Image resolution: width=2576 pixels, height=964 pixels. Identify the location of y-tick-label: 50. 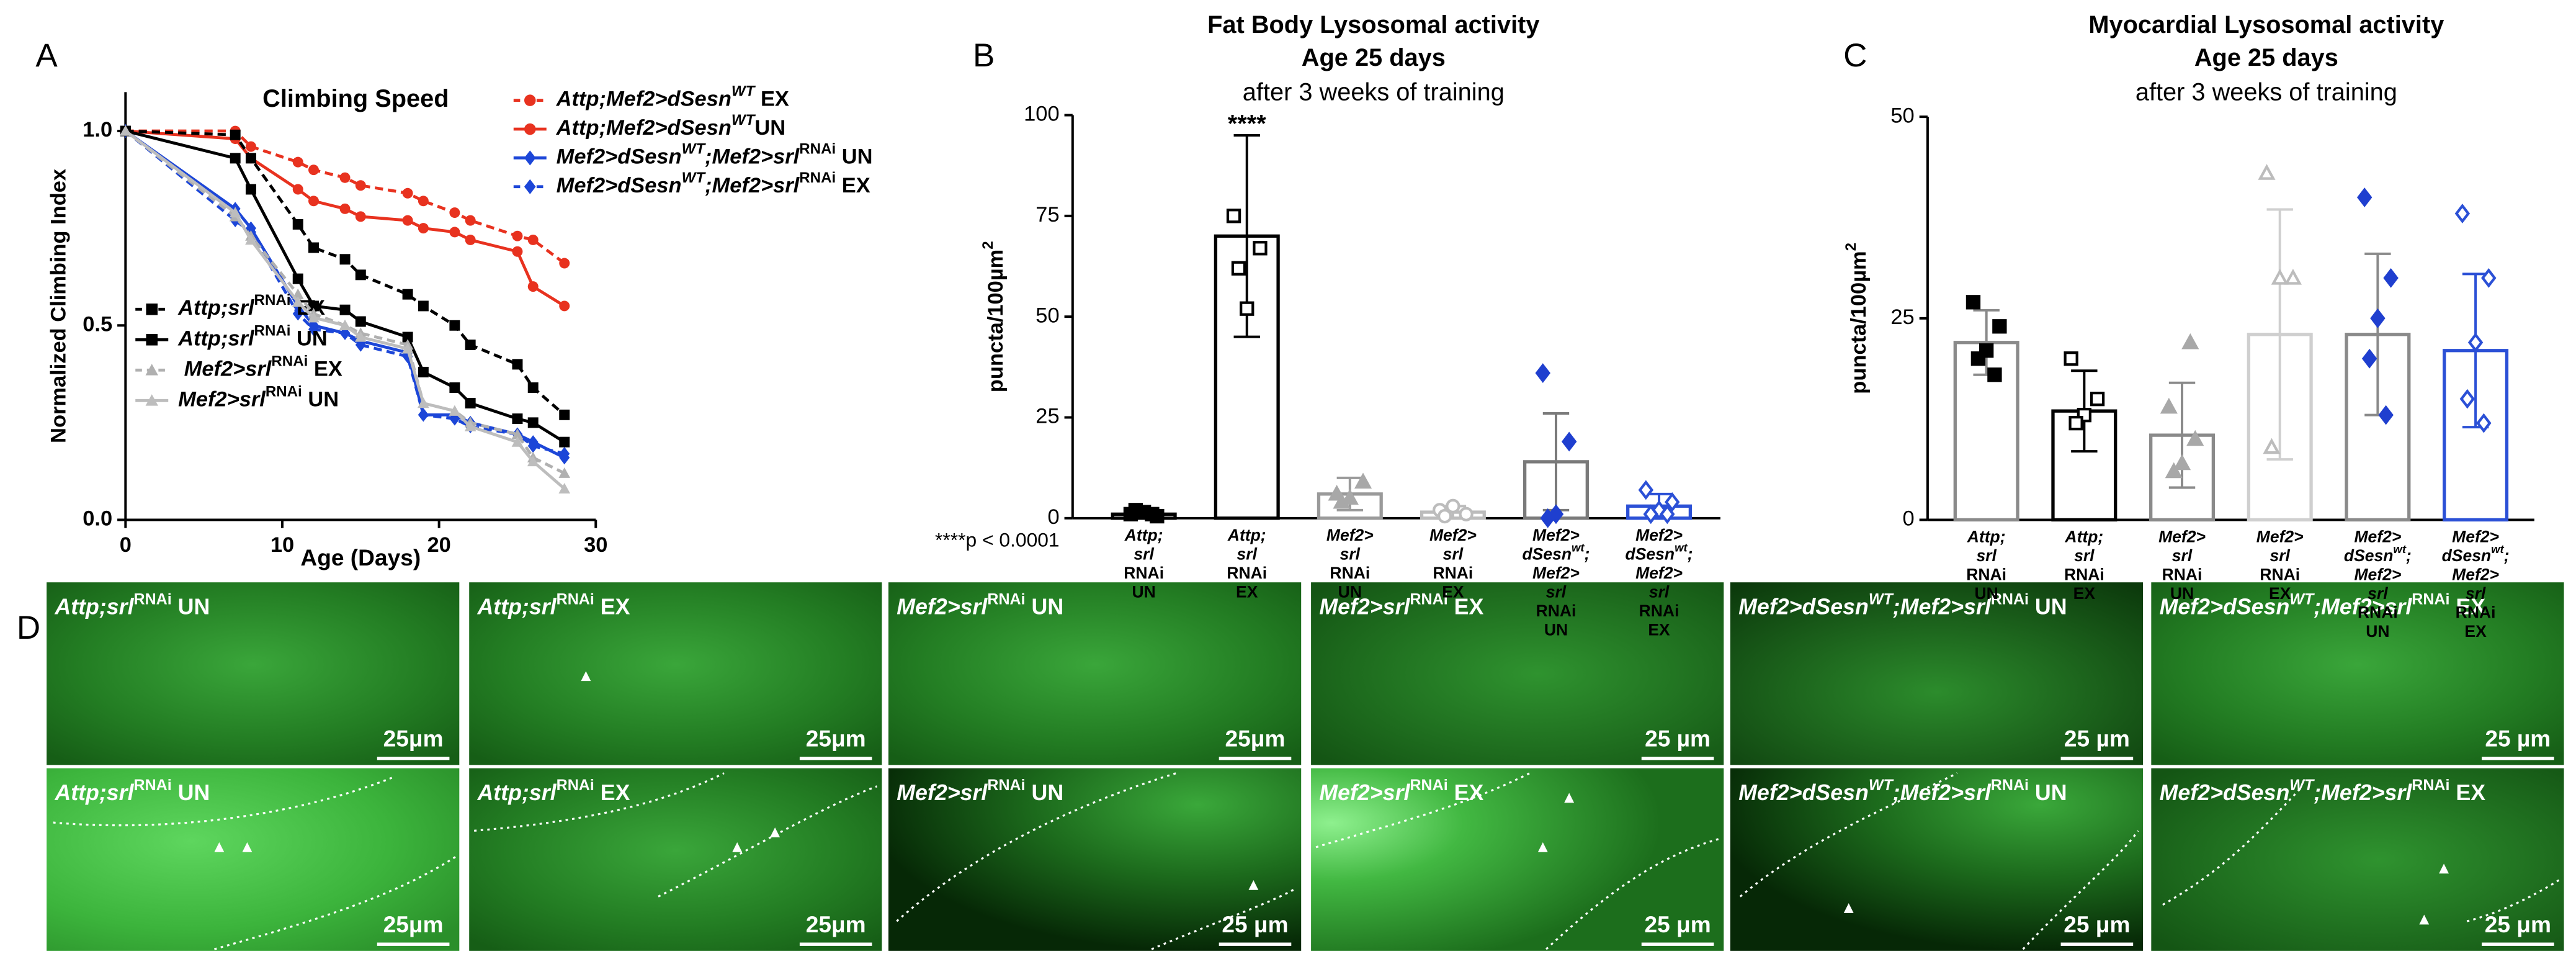
(1902, 115).